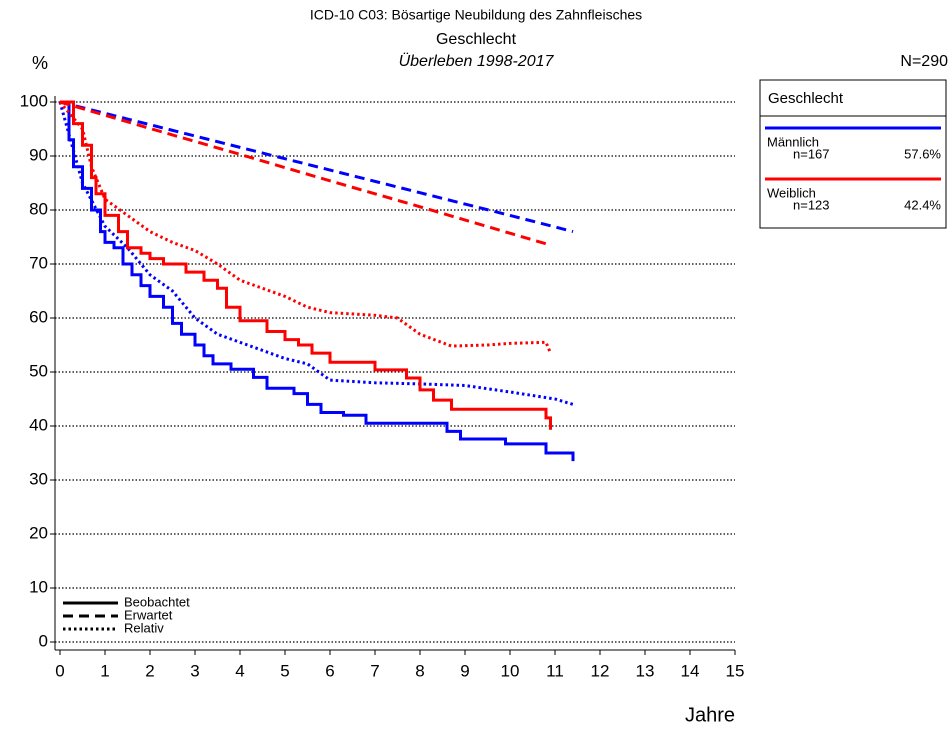 This screenshot has width=952, height=733. I want to click on x-tick-label: 4, so click(239, 670).